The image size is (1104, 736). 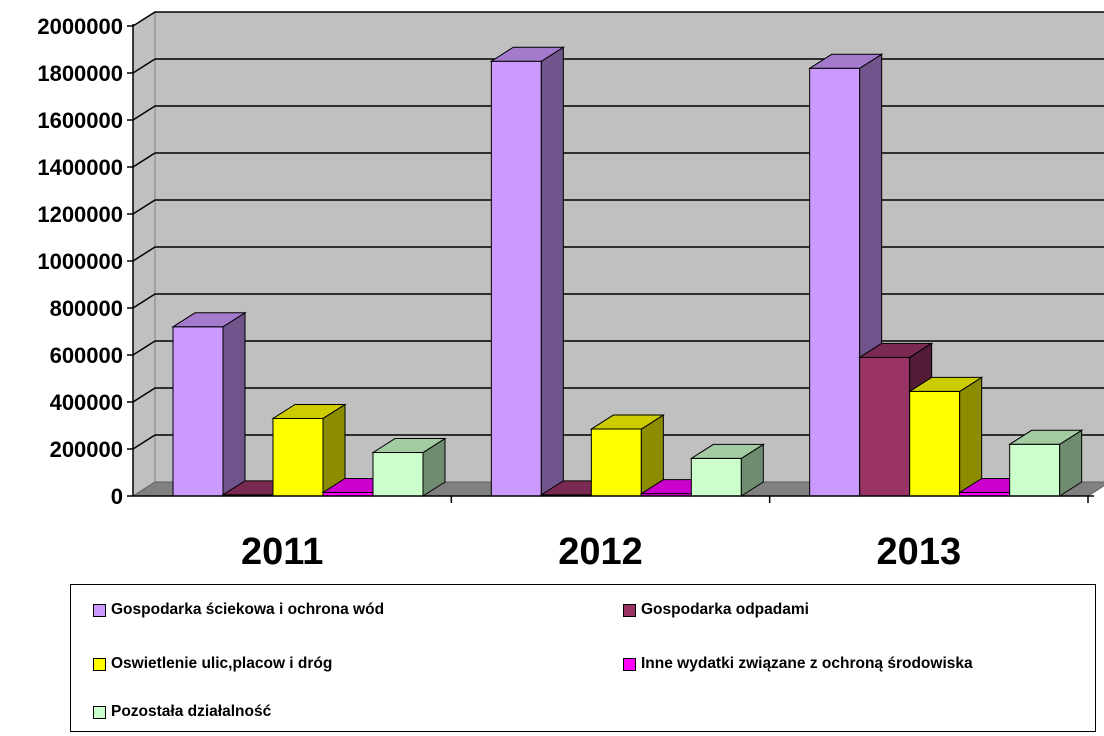 What do you see at coordinates (80, 26) in the screenshot?
I see `y-tick-label-10: 2000000` at bounding box center [80, 26].